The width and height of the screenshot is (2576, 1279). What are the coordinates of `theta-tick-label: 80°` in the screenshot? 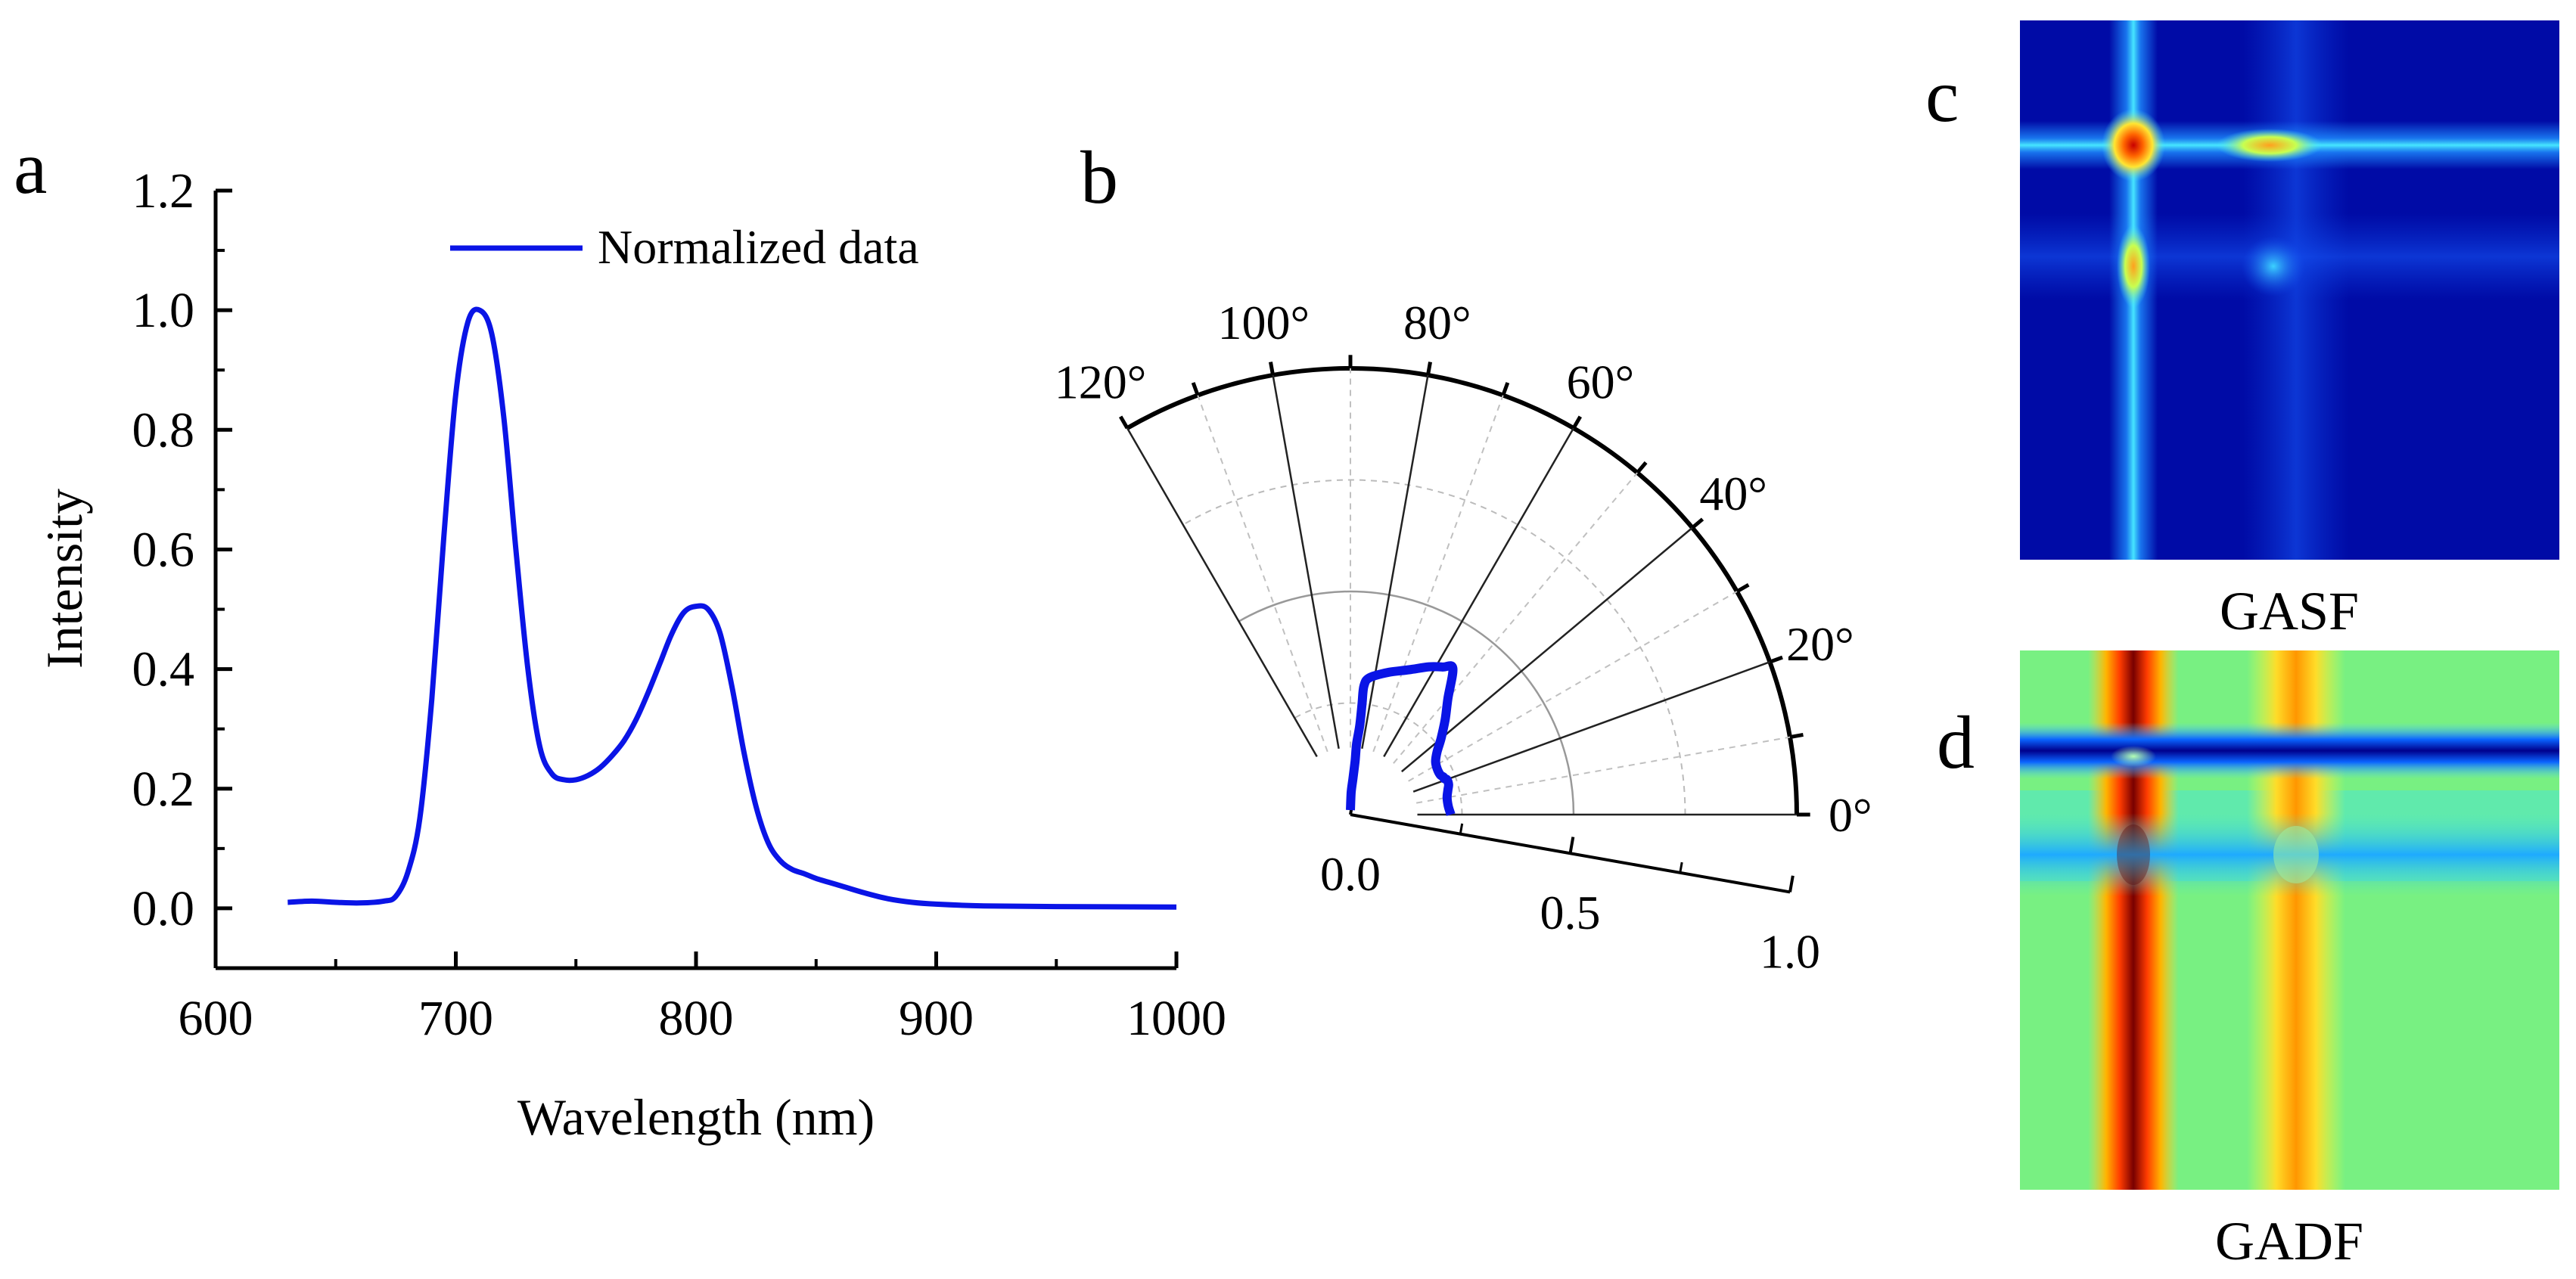 It's located at (1437, 322).